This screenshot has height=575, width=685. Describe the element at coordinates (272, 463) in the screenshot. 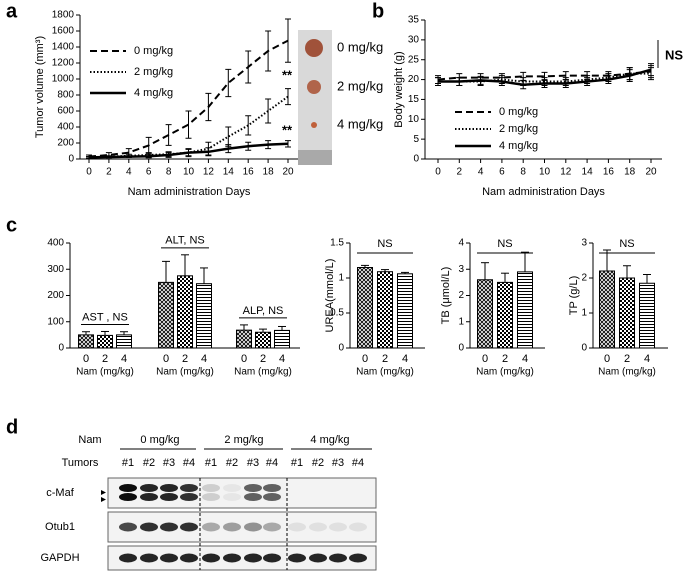

I see `lane-label: #4` at that location.